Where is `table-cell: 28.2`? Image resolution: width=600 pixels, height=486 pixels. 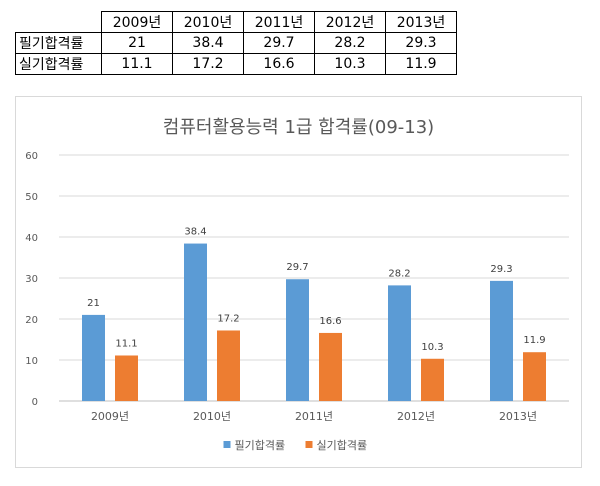 table-cell: 28.2 is located at coordinates (350, 43).